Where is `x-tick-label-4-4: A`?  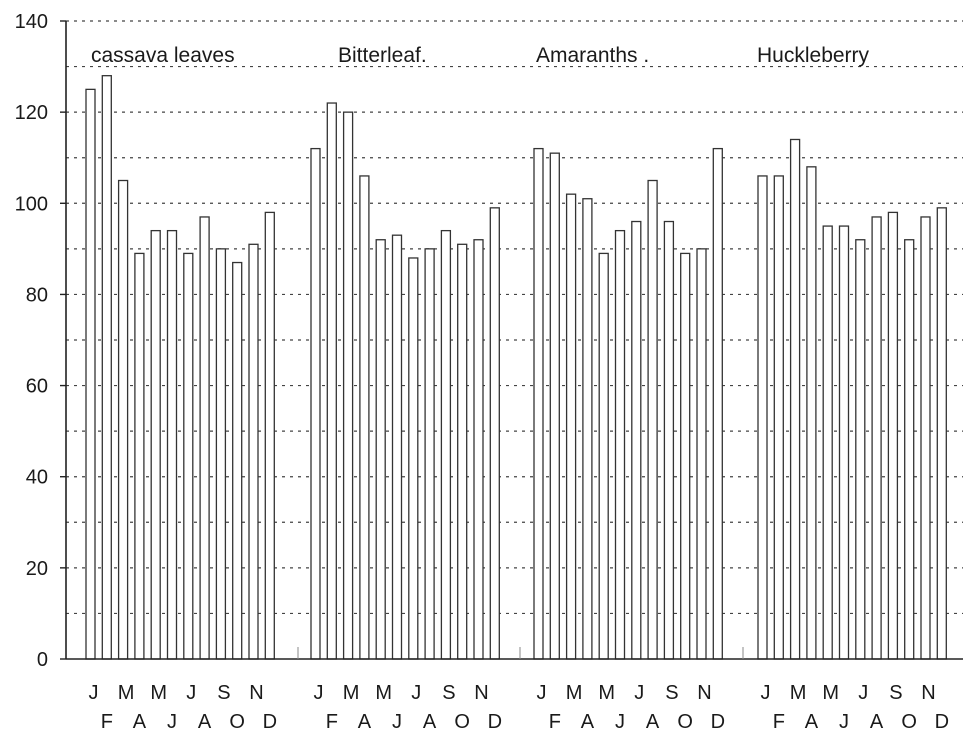
x-tick-label-4-4: A is located at coordinates (812, 720).